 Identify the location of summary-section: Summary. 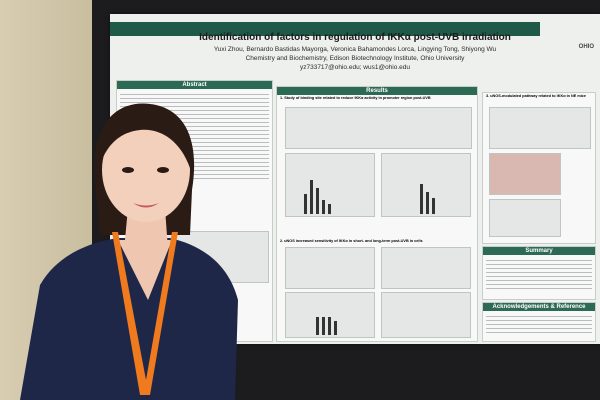
(539, 273).